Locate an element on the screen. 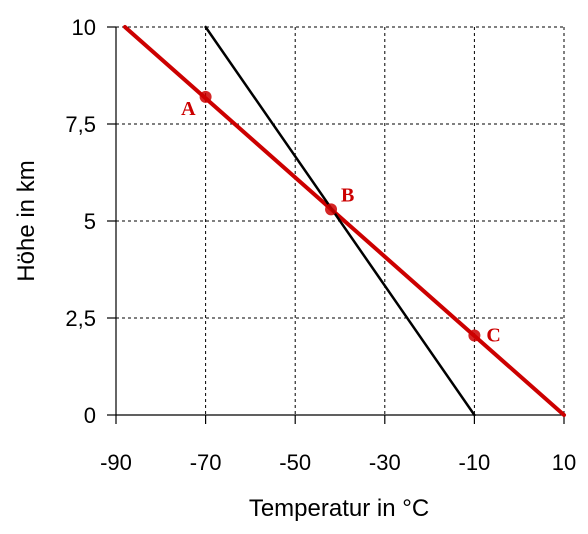  y-tick-label: 7,5 is located at coordinates (80, 124).